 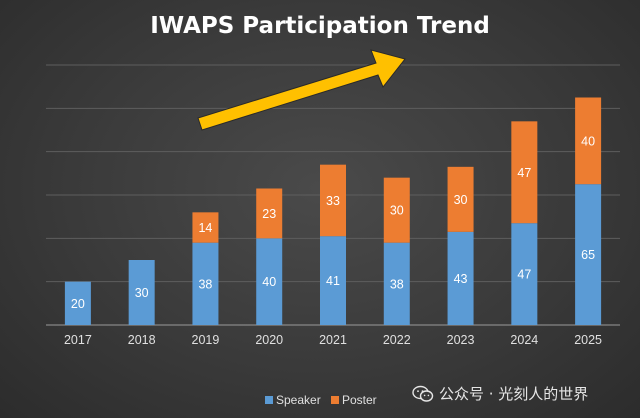 I want to click on bar-speaker-2022, so click(x=396, y=283).